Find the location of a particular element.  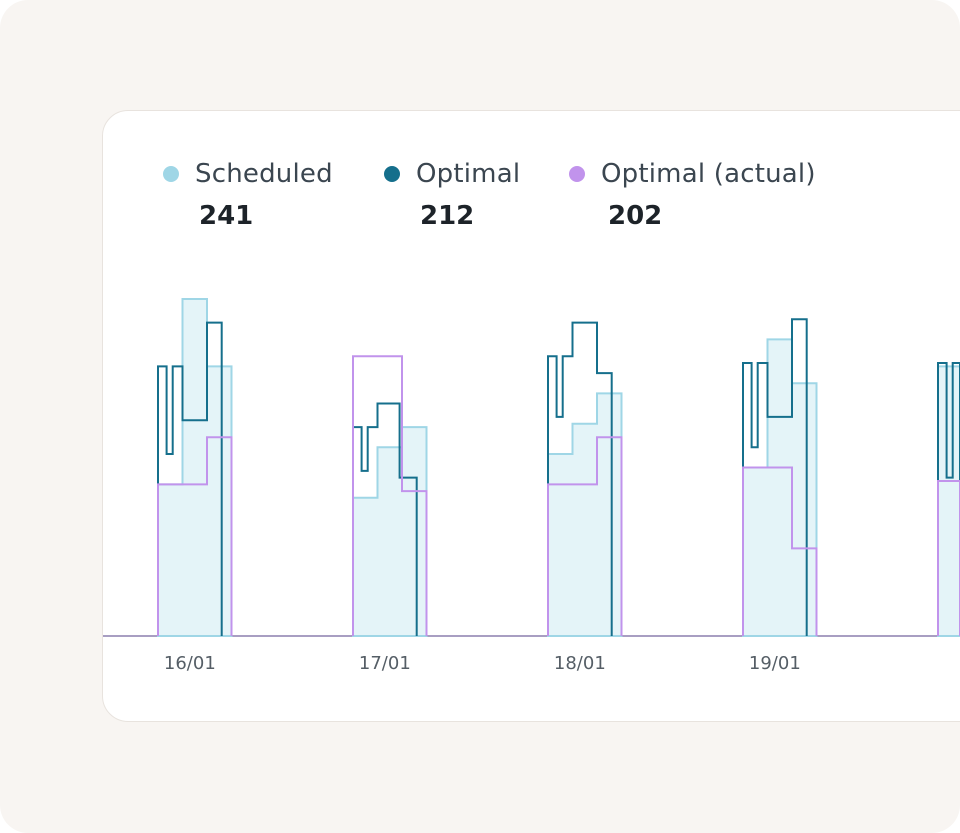

legend-scheduled-label: Scheduled is located at coordinates (264, 174).